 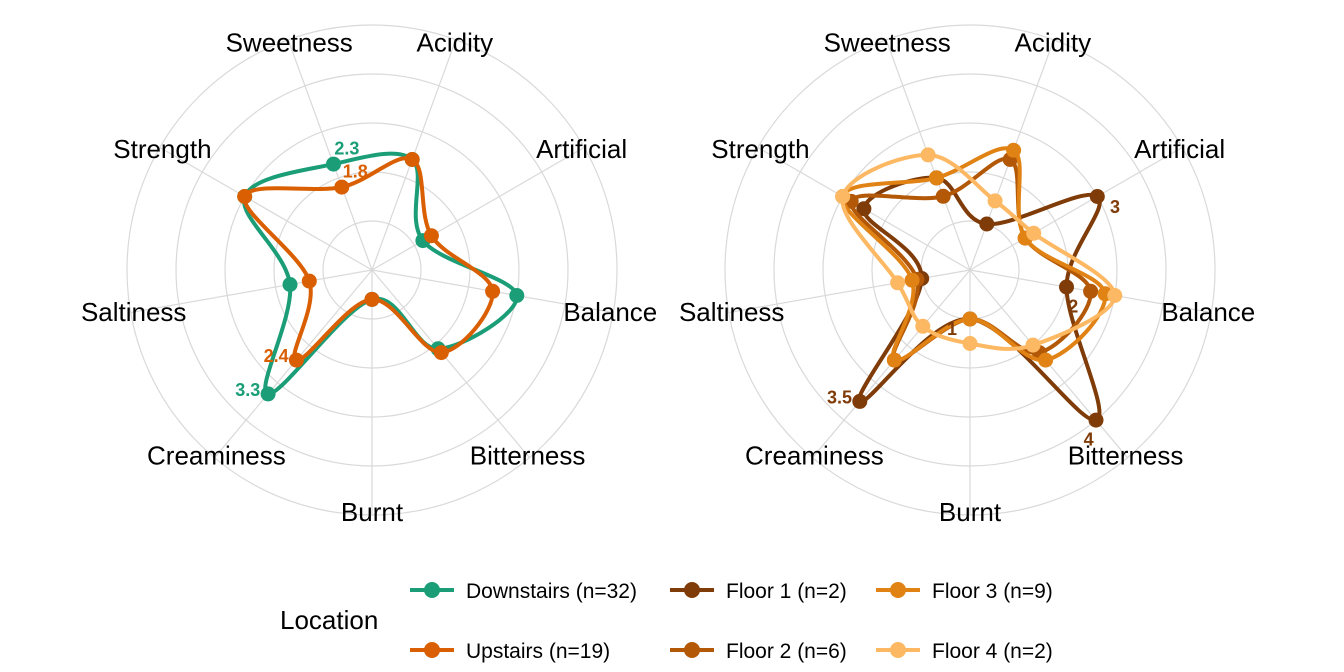 What do you see at coordinates (992, 591) in the screenshot?
I see `legend-label: Floor 3 (n=9)` at bounding box center [992, 591].